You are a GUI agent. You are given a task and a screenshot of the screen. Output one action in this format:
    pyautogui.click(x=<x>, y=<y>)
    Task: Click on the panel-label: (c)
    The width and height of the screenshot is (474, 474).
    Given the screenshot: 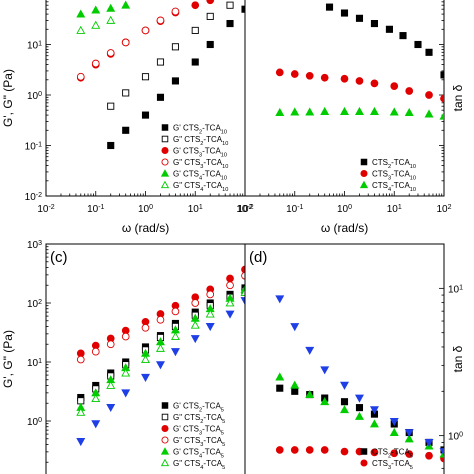 What is the action you would take?
    pyautogui.click(x=59, y=257)
    